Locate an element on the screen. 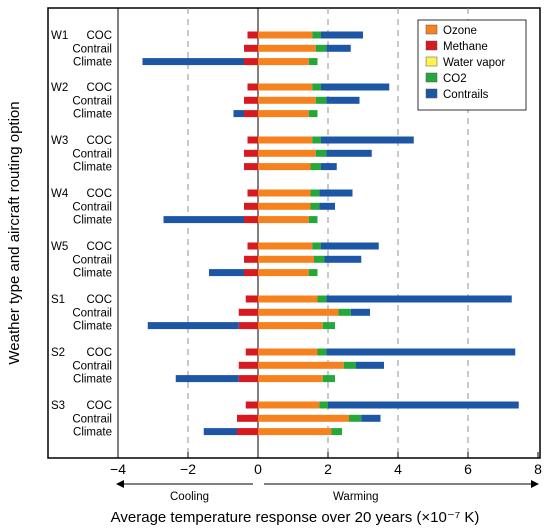  legend-label-methane: Methane is located at coordinates (465, 47).